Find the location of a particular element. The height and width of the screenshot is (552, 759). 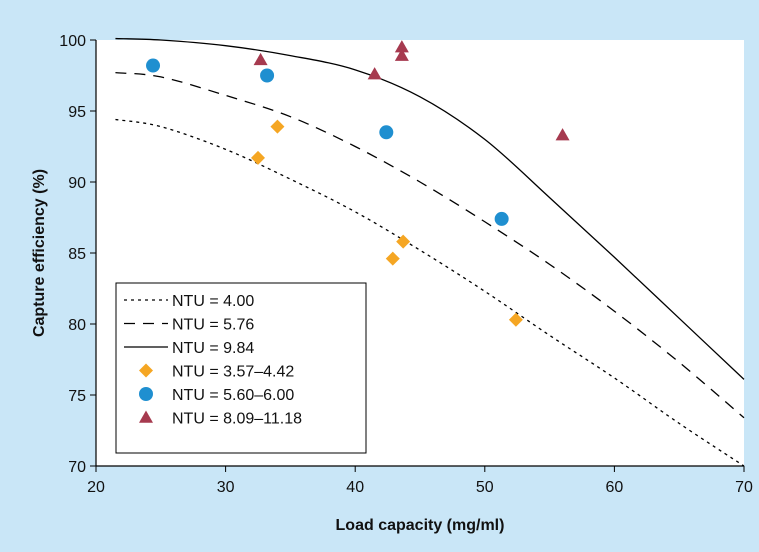

x-tick-label: 50 is located at coordinates (485, 487).